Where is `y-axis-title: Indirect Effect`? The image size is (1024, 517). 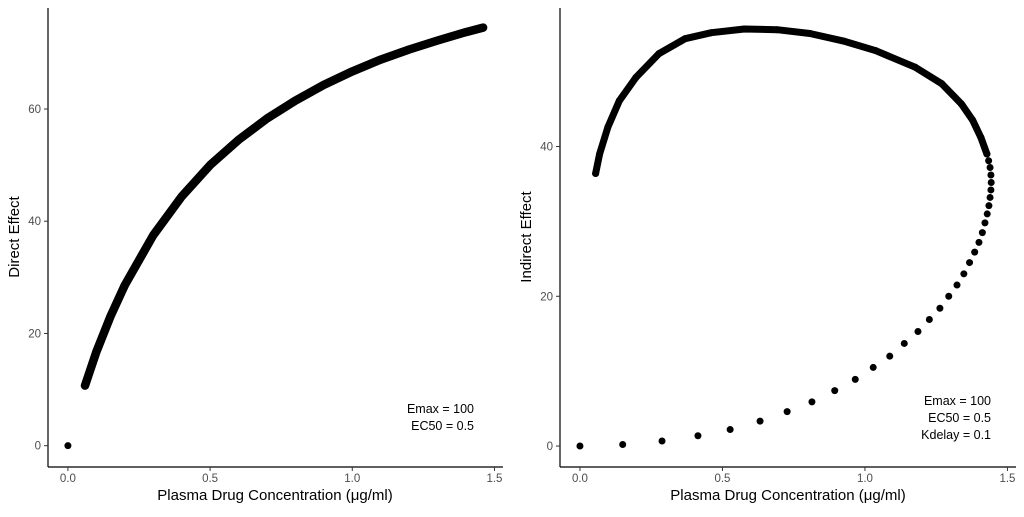 y-axis-title: Indirect Effect is located at coordinates (526, 236).